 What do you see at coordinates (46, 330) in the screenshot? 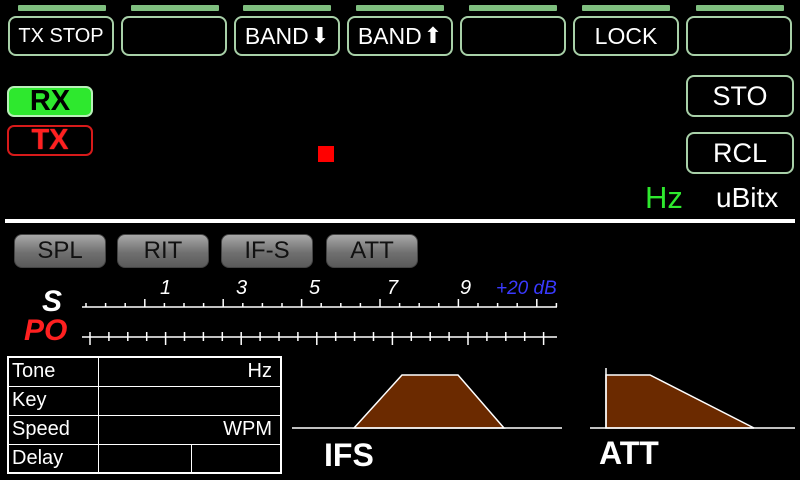
I see `power-meter-label: PO` at bounding box center [46, 330].